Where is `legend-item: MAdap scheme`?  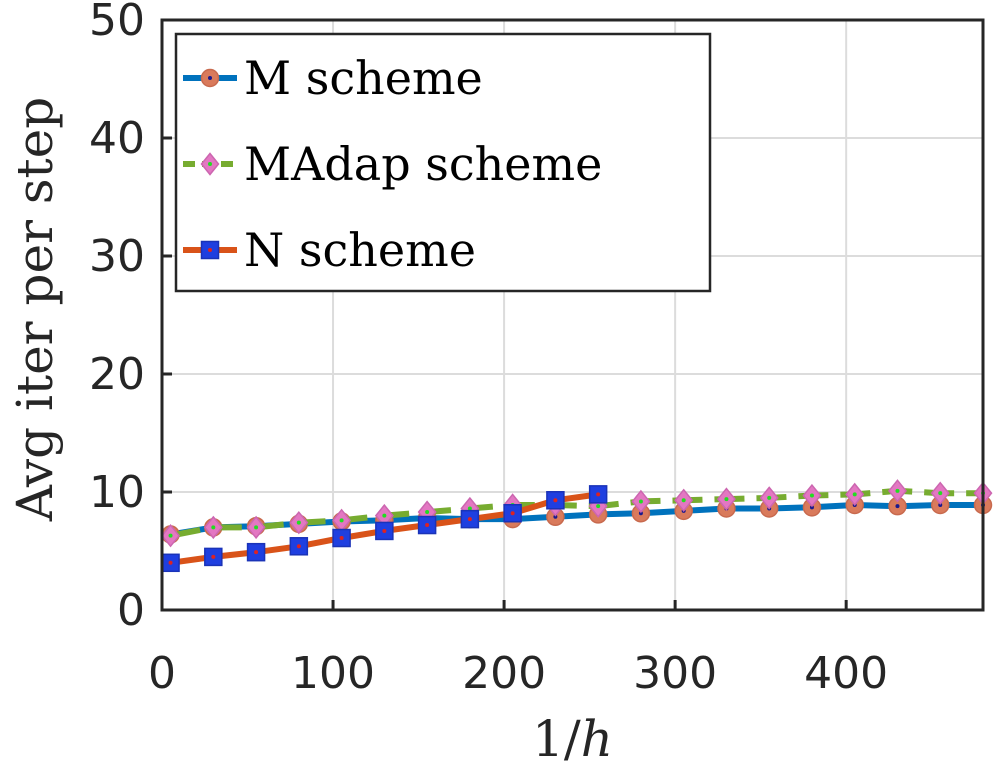
legend-item: MAdap scheme is located at coordinates (392, 164).